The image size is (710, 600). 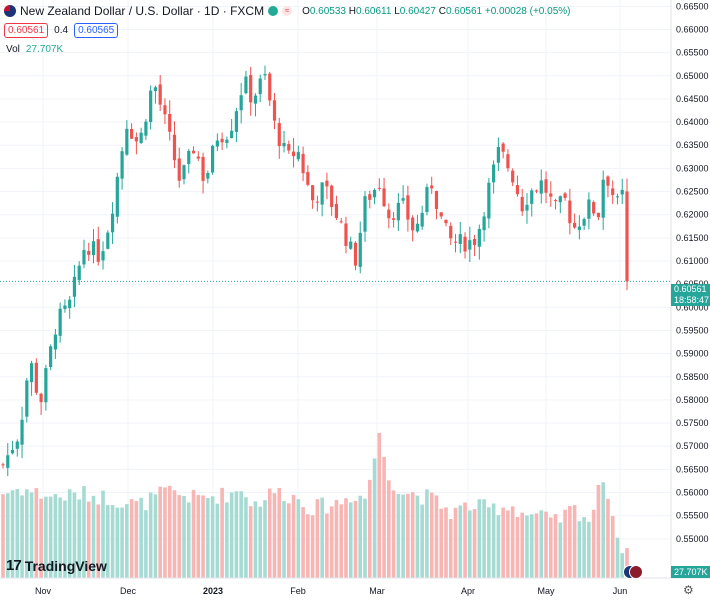 What do you see at coordinates (690, 289) in the screenshot?
I see `price-badge-value: 0.60561` at bounding box center [690, 289].